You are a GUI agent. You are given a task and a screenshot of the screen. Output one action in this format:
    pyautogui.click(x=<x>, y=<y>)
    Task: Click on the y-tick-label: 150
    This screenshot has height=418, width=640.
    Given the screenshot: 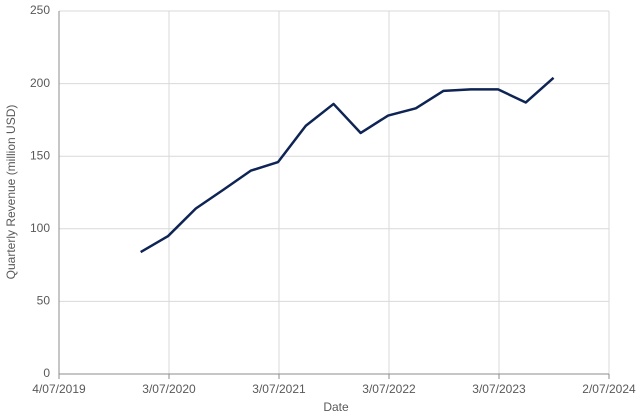 What is the action you would take?
    pyautogui.click(x=40, y=155)
    